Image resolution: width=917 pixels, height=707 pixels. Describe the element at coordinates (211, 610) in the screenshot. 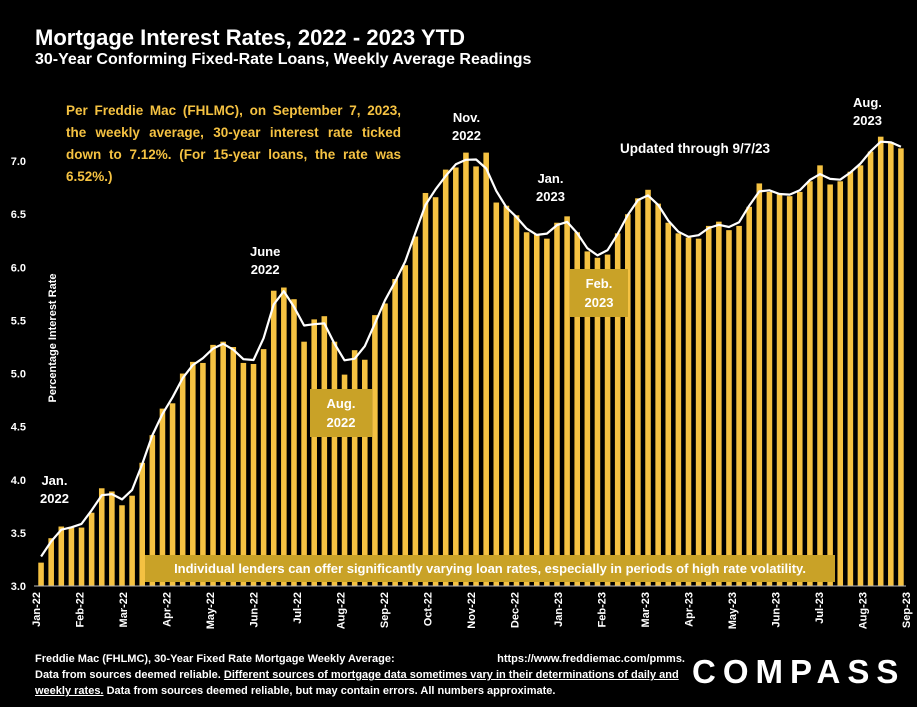

I see `x-tick-label: May-22` at that location.